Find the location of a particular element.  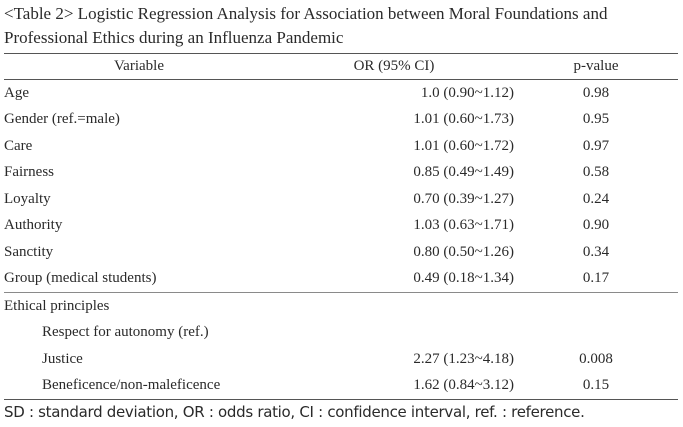

table-row: Age 1.0 (0.90~1.12) 0.98 is located at coordinates (341, 93).